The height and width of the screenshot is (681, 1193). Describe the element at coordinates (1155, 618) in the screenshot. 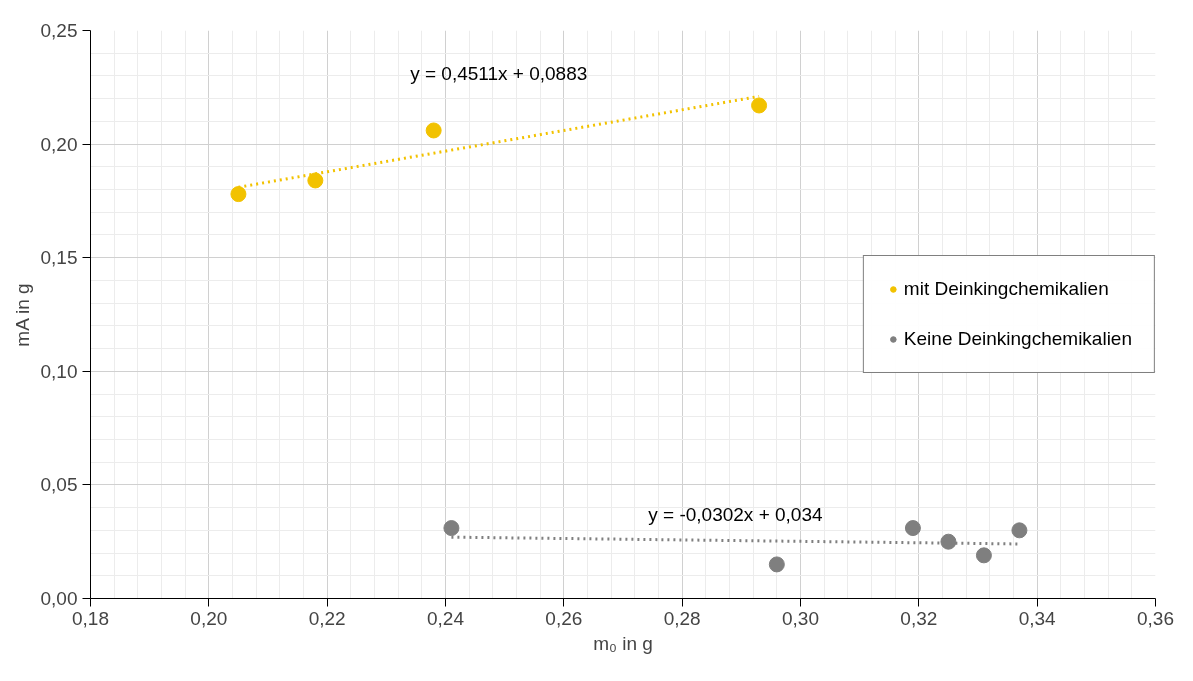

I see `x-tick-label: 0,36` at that location.